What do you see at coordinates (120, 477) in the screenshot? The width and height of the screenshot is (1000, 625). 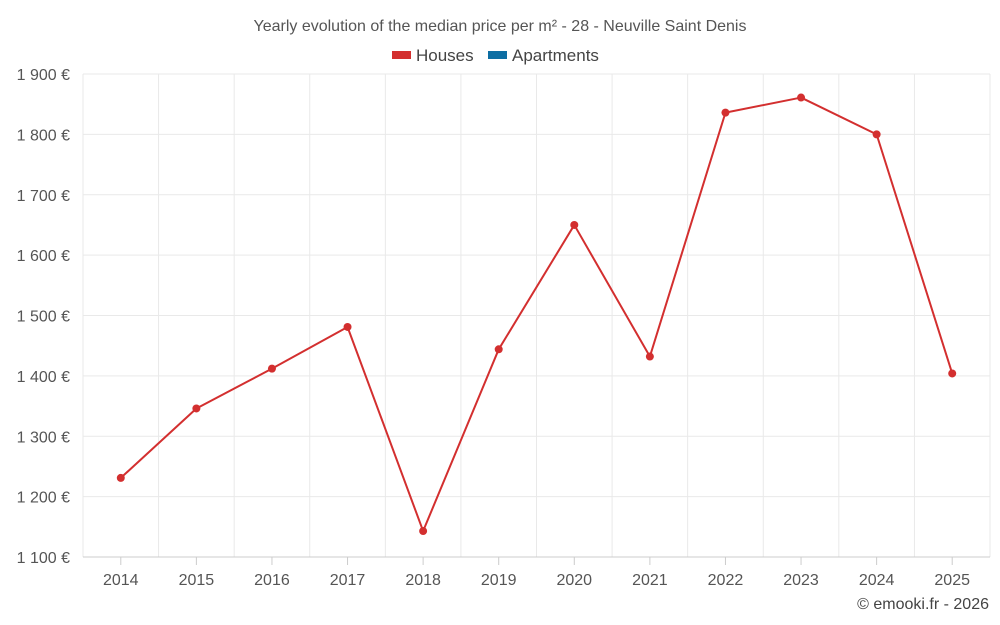 I see `data-point-houses-2014` at bounding box center [120, 477].